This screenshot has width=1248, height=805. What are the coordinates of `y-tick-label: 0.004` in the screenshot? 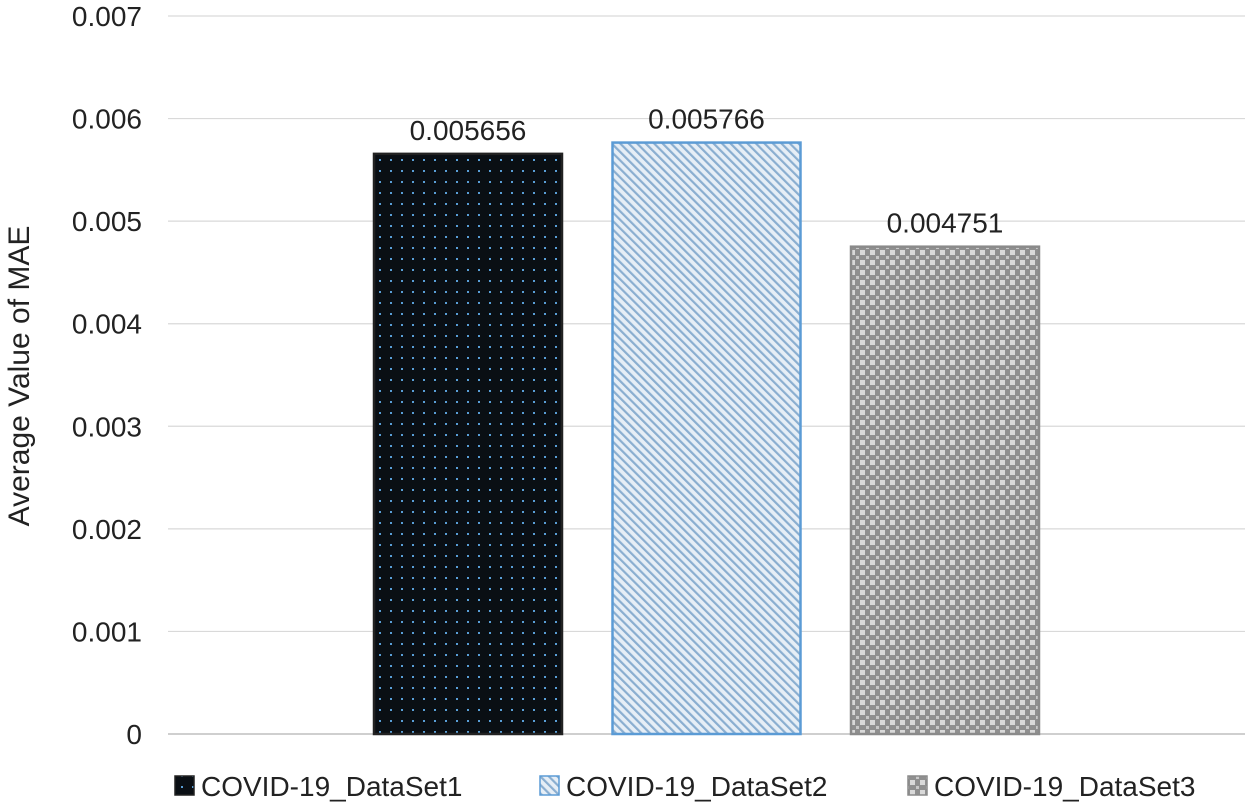 It's located at (107, 324).